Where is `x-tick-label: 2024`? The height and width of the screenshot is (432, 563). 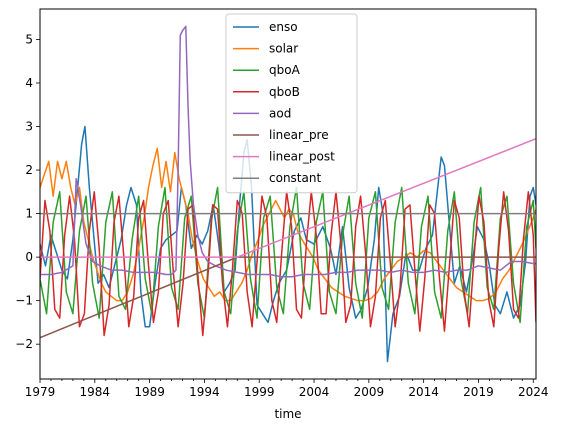 x-tick-label: 2024 is located at coordinates (533, 392).